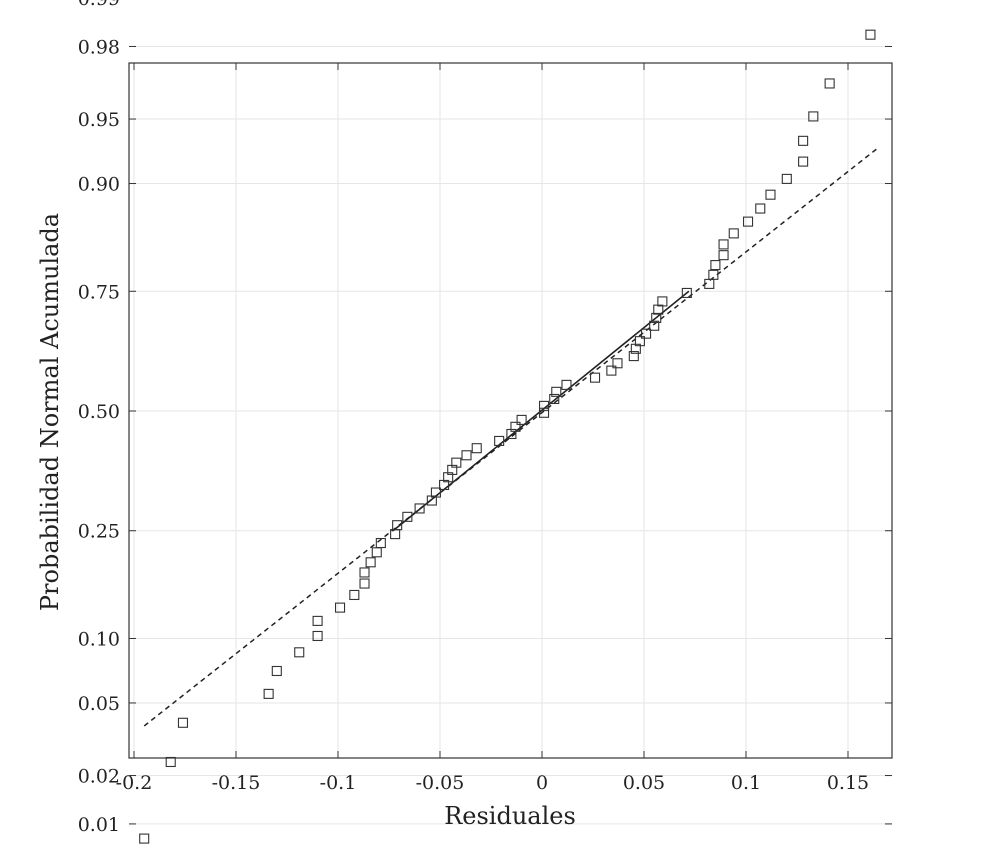  What do you see at coordinates (746, 783) in the screenshot?
I see `x-tick-label: 0.1` at bounding box center [746, 783].